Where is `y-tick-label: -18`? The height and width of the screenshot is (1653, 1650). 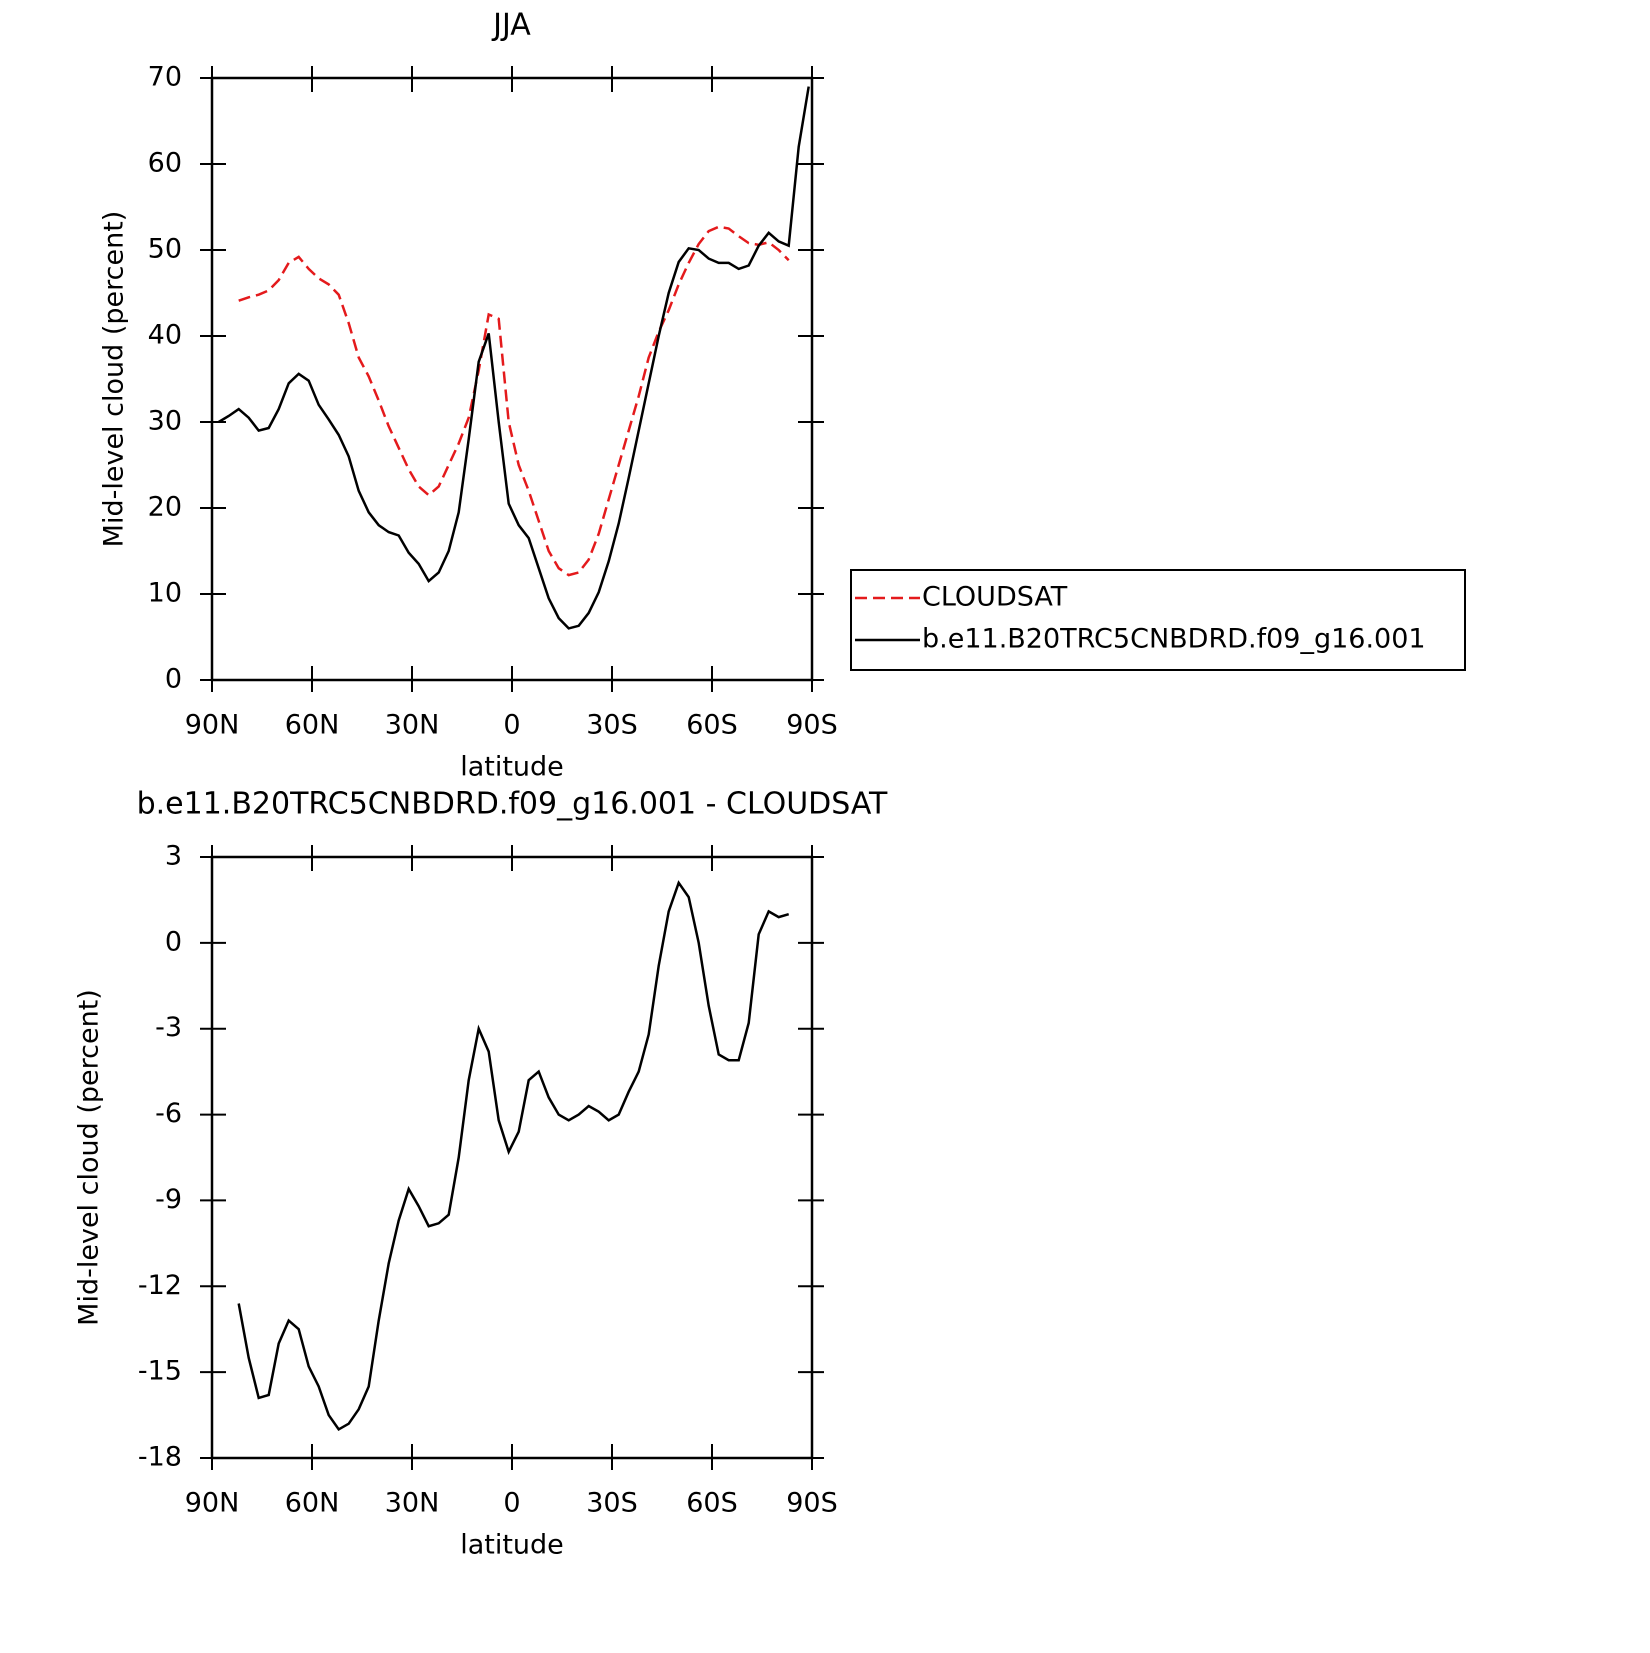
y-tick-label: -18 is located at coordinates (160, 1457).